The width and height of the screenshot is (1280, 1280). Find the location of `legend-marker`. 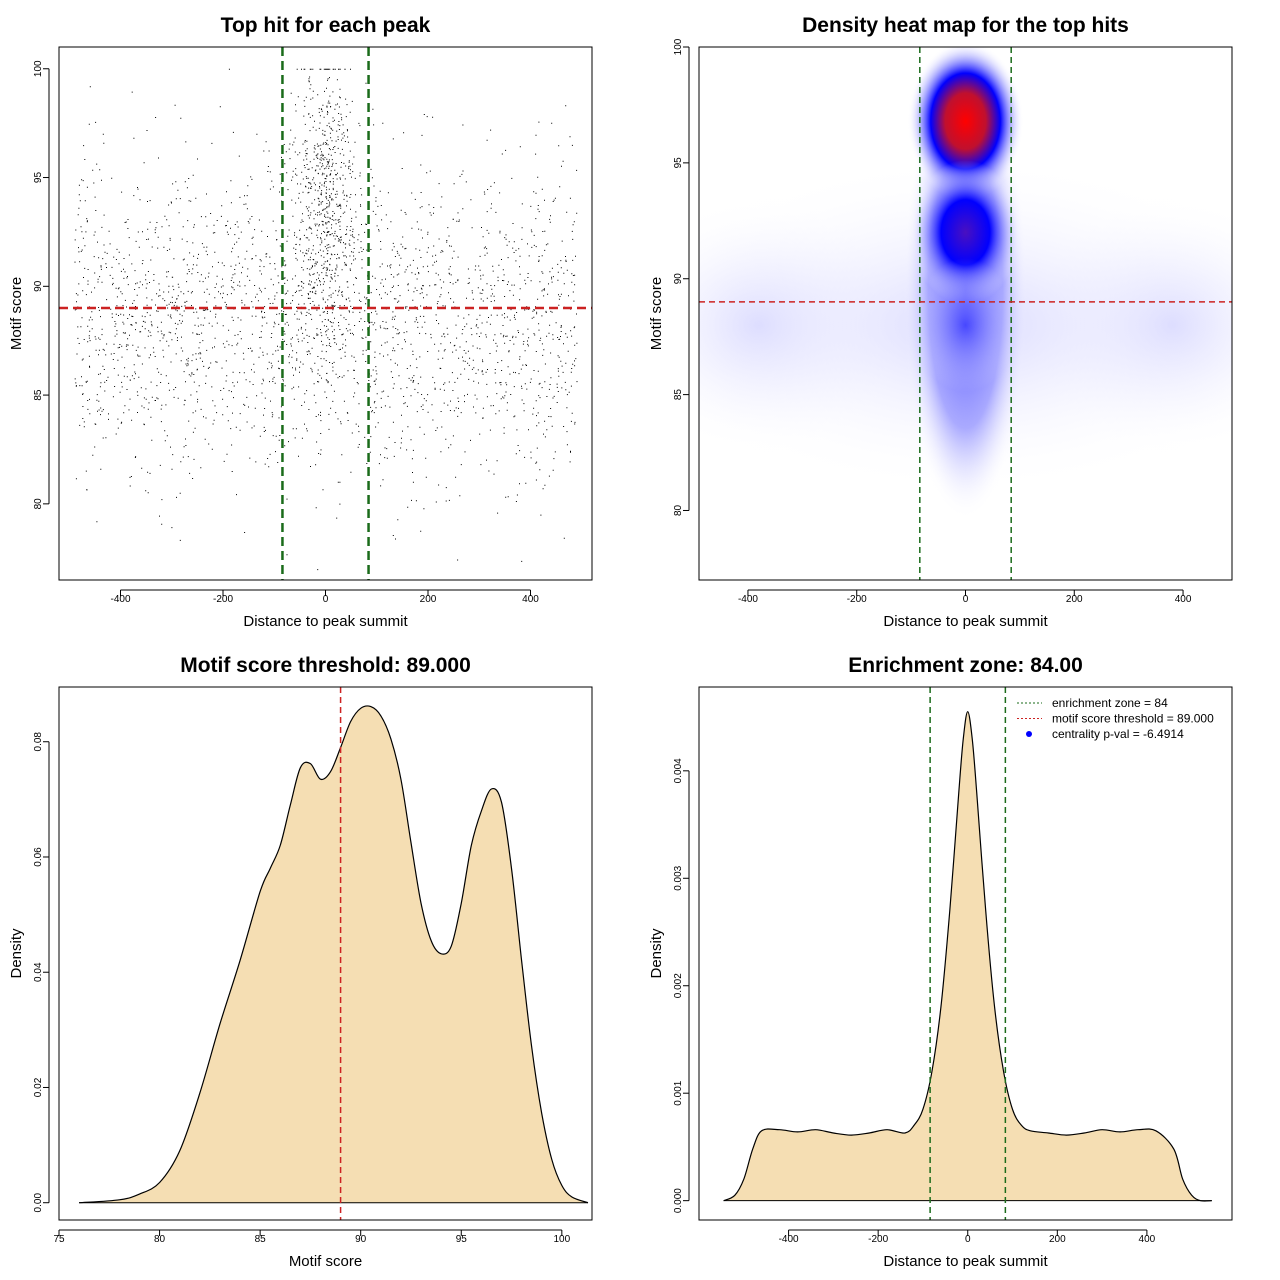

legend-marker is located at coordinates (1029, 734).